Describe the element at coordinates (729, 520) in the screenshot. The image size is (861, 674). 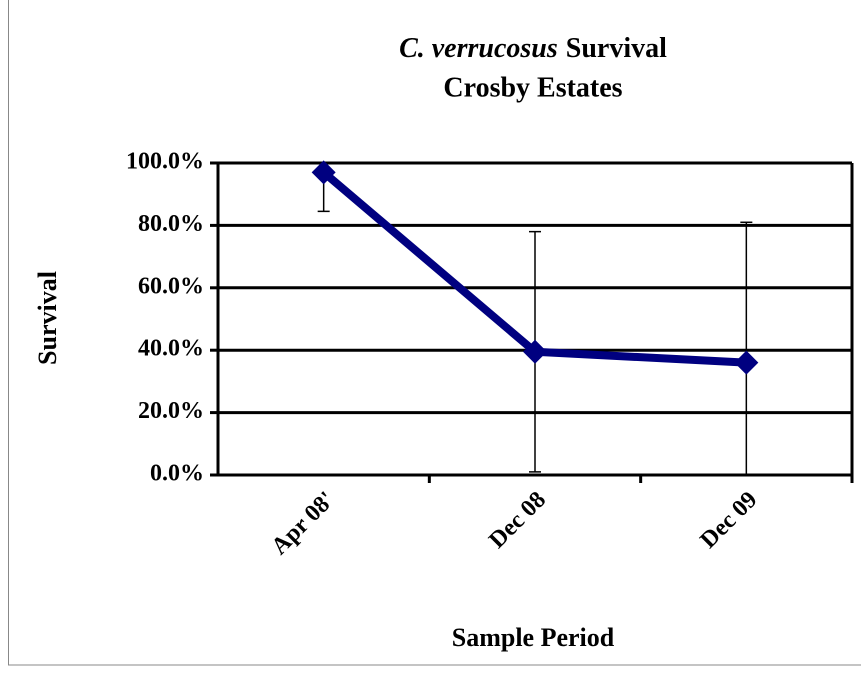
I see `x-tick-label: Dec 09` at that location.